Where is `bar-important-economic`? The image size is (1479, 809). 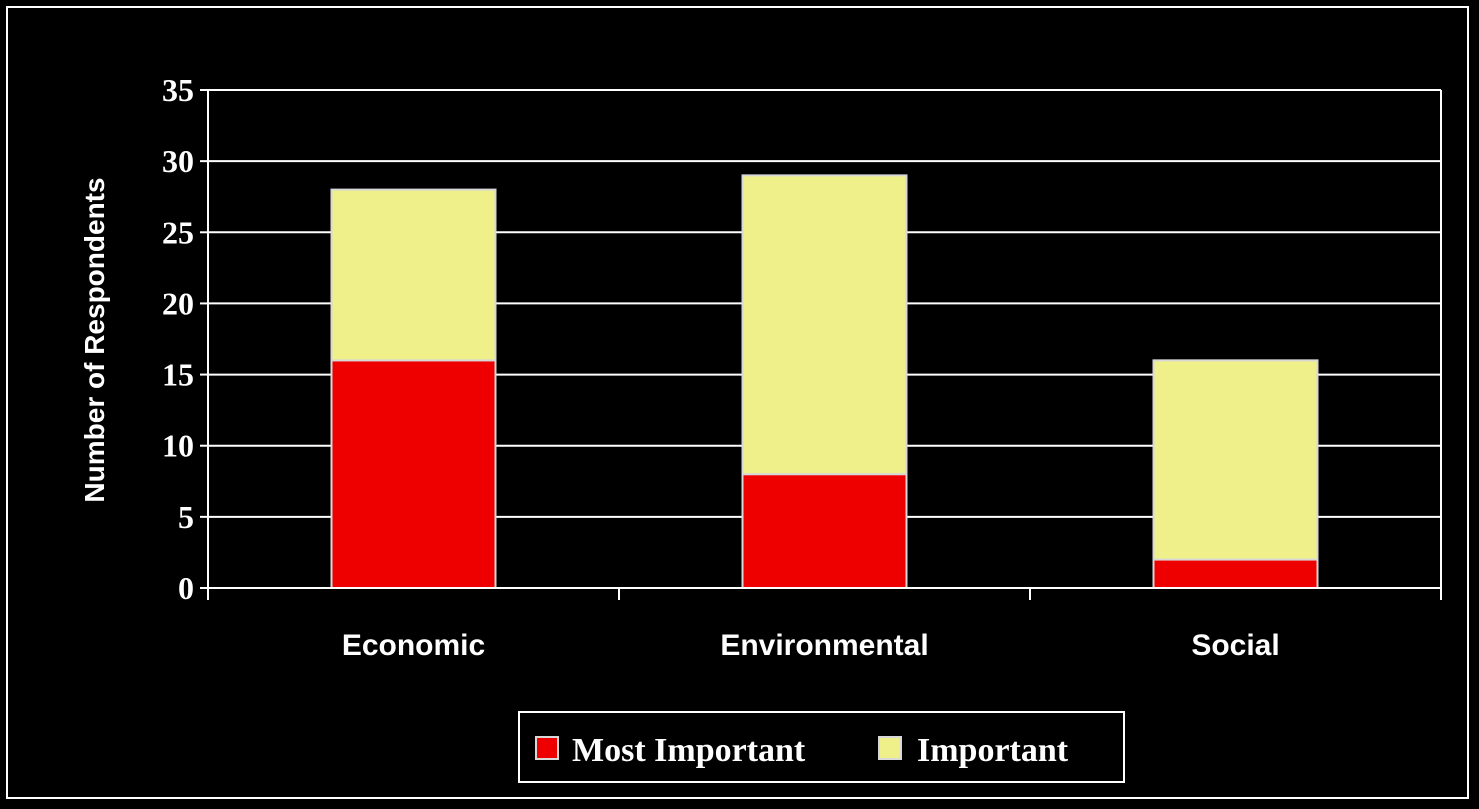 bar-important-economic is located at coordinates (413, 275).